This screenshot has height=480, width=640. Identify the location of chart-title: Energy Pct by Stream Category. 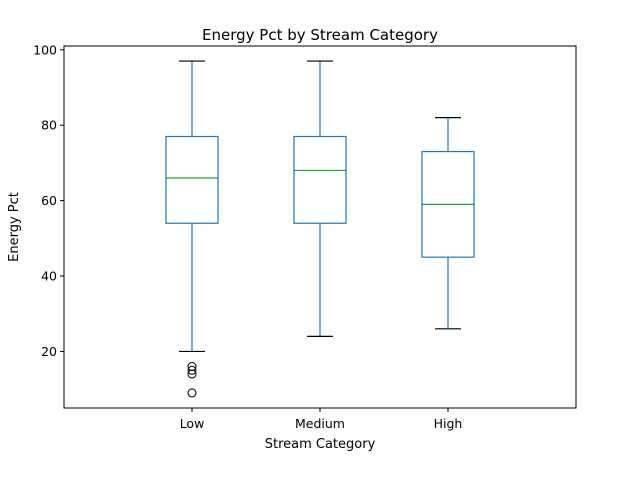
(320, 35).